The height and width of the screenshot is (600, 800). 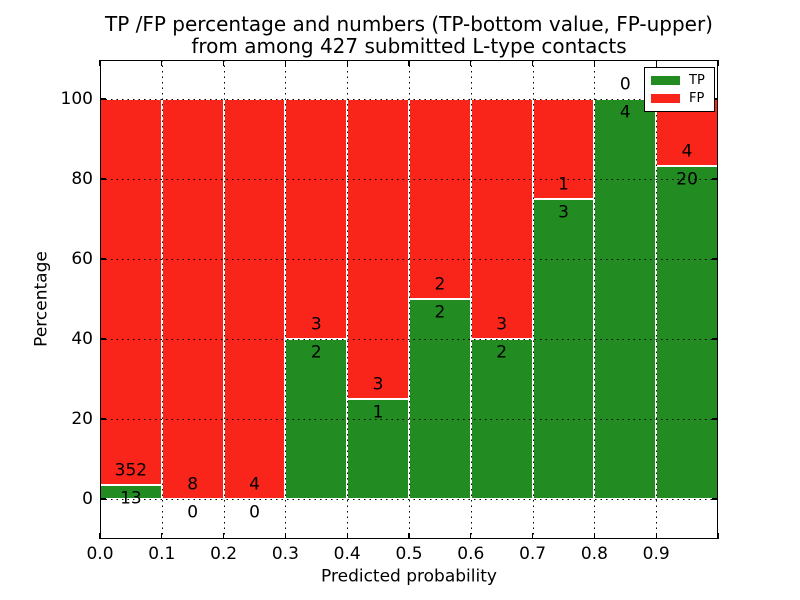 I want to click on x-tick-label: 0.7, so click(x=533, y=554).